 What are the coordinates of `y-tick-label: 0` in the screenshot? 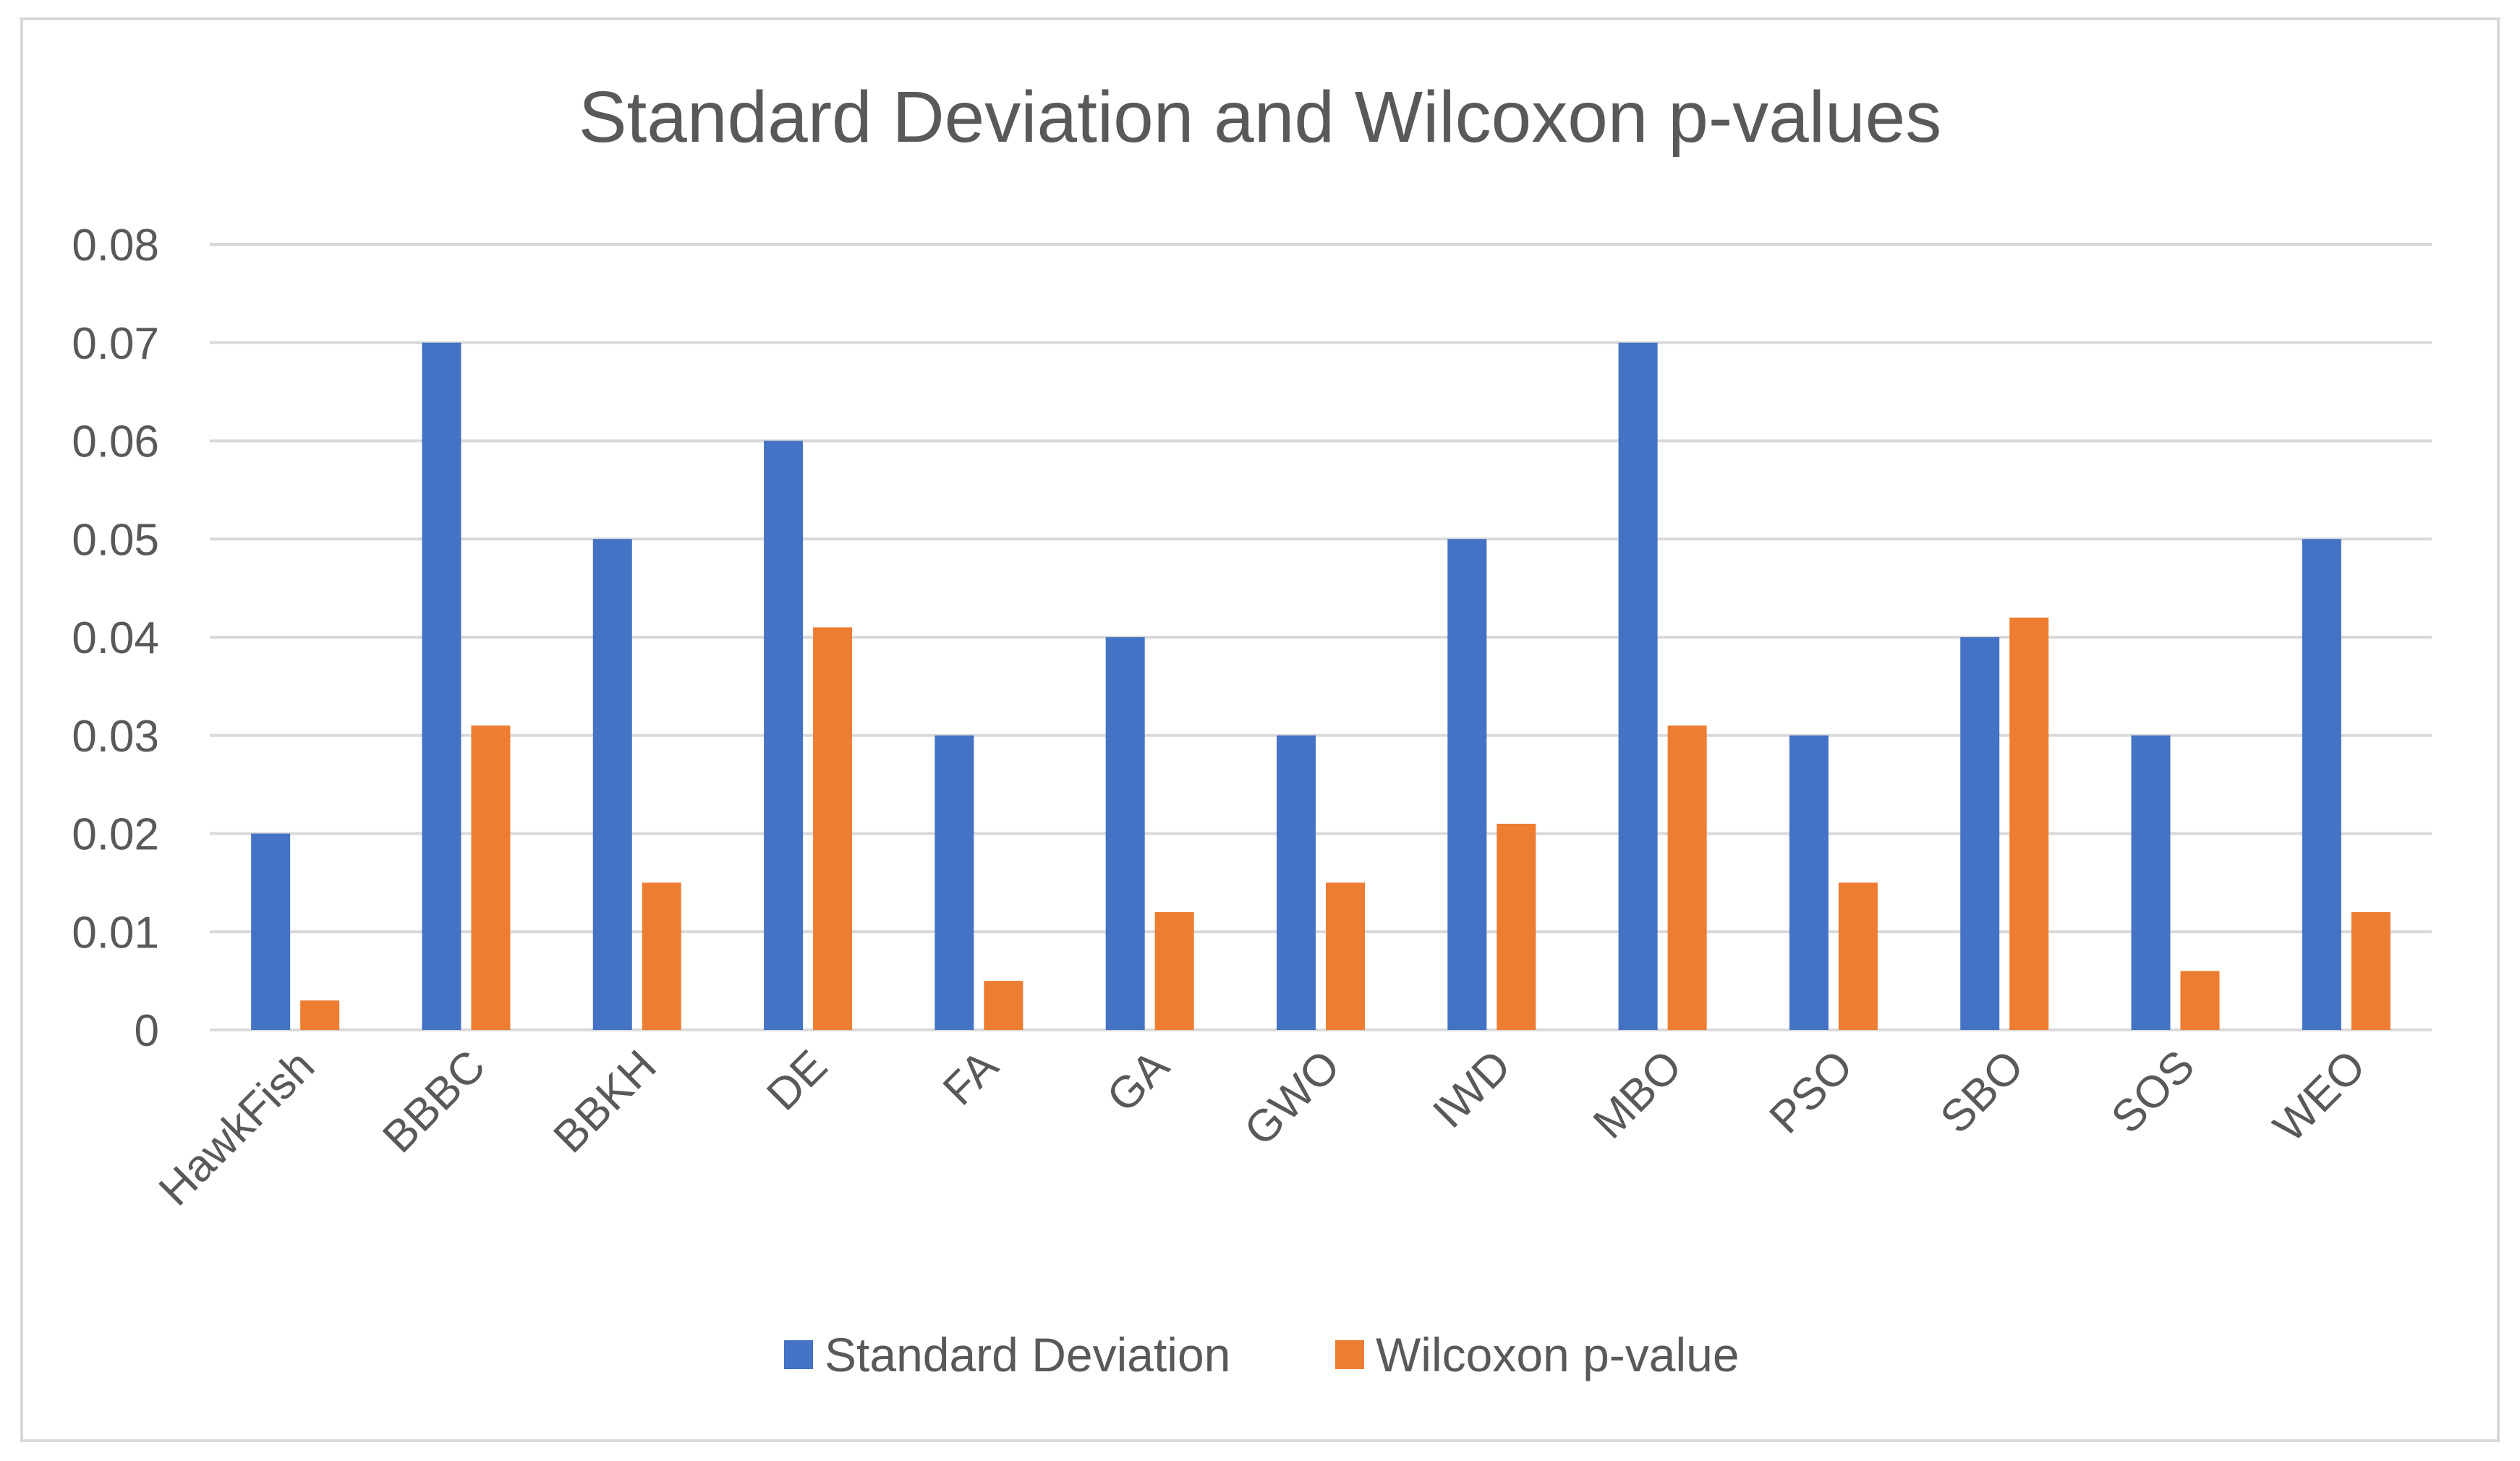 It's located at (147, 1031).